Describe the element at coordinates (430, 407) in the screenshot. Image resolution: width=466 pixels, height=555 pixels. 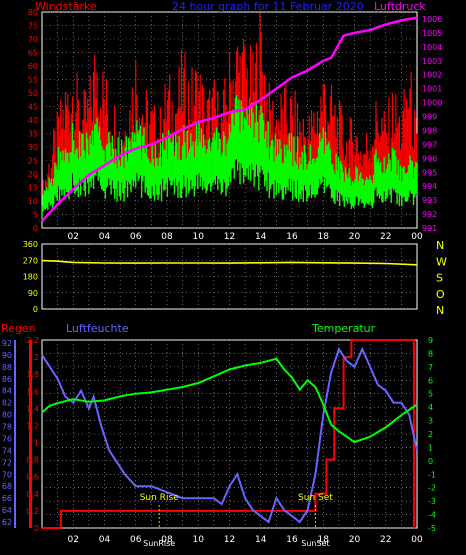
I see `temperature-tick-label: 4` at that location.